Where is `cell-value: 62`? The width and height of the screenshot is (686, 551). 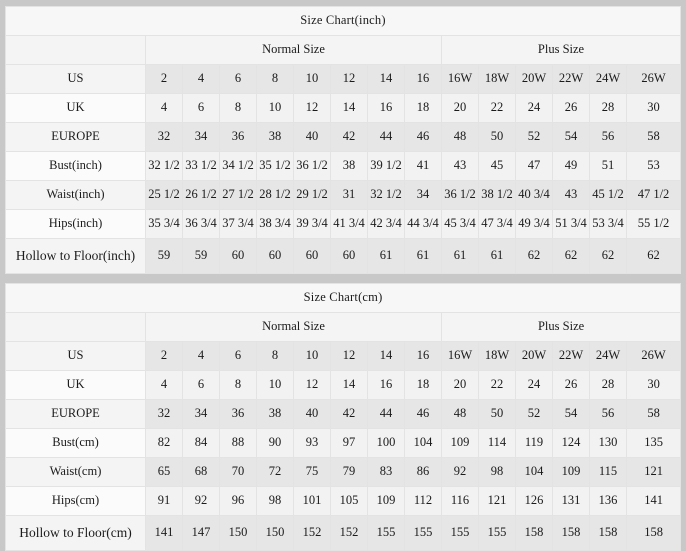 cell-value: 62 is located at coordinates (571, 256).